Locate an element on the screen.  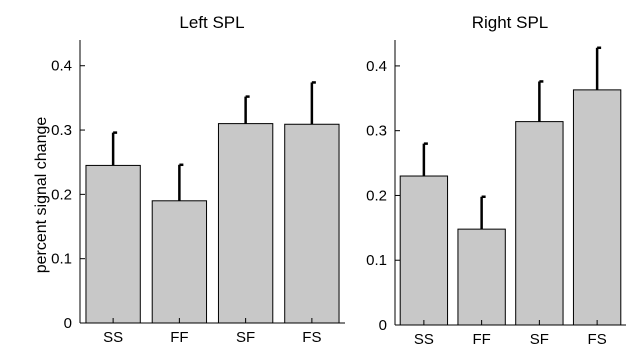
right-spl-x-tick-label-sf: SF is located at coordinates (539, 339).